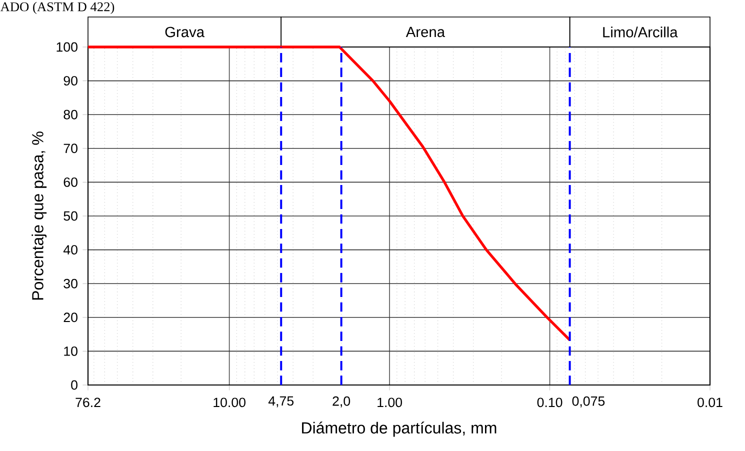  What do you see at coordinates (39, 216) in the screenshot?
I see `y-axis-title: Porcentaje que pasa, %` at bounding box center [39, 216].